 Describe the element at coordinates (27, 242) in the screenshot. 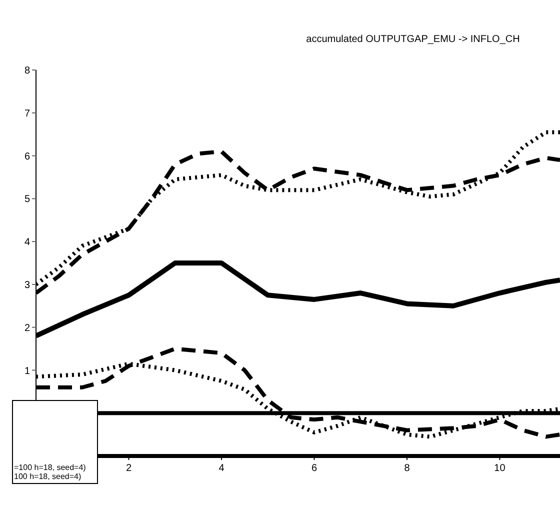

I see `y-tick-label: 4` at that location.